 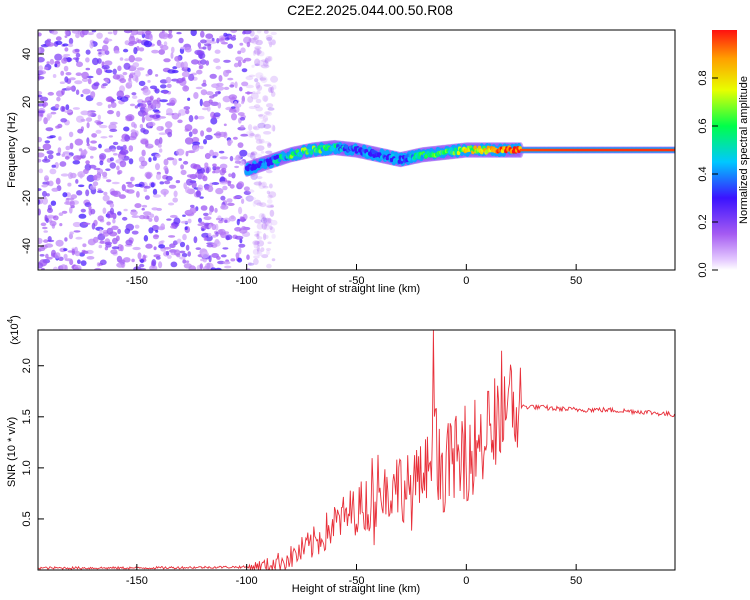 I want to click on colorbar-tick-label: 0.4, so click(x=703, y=173).